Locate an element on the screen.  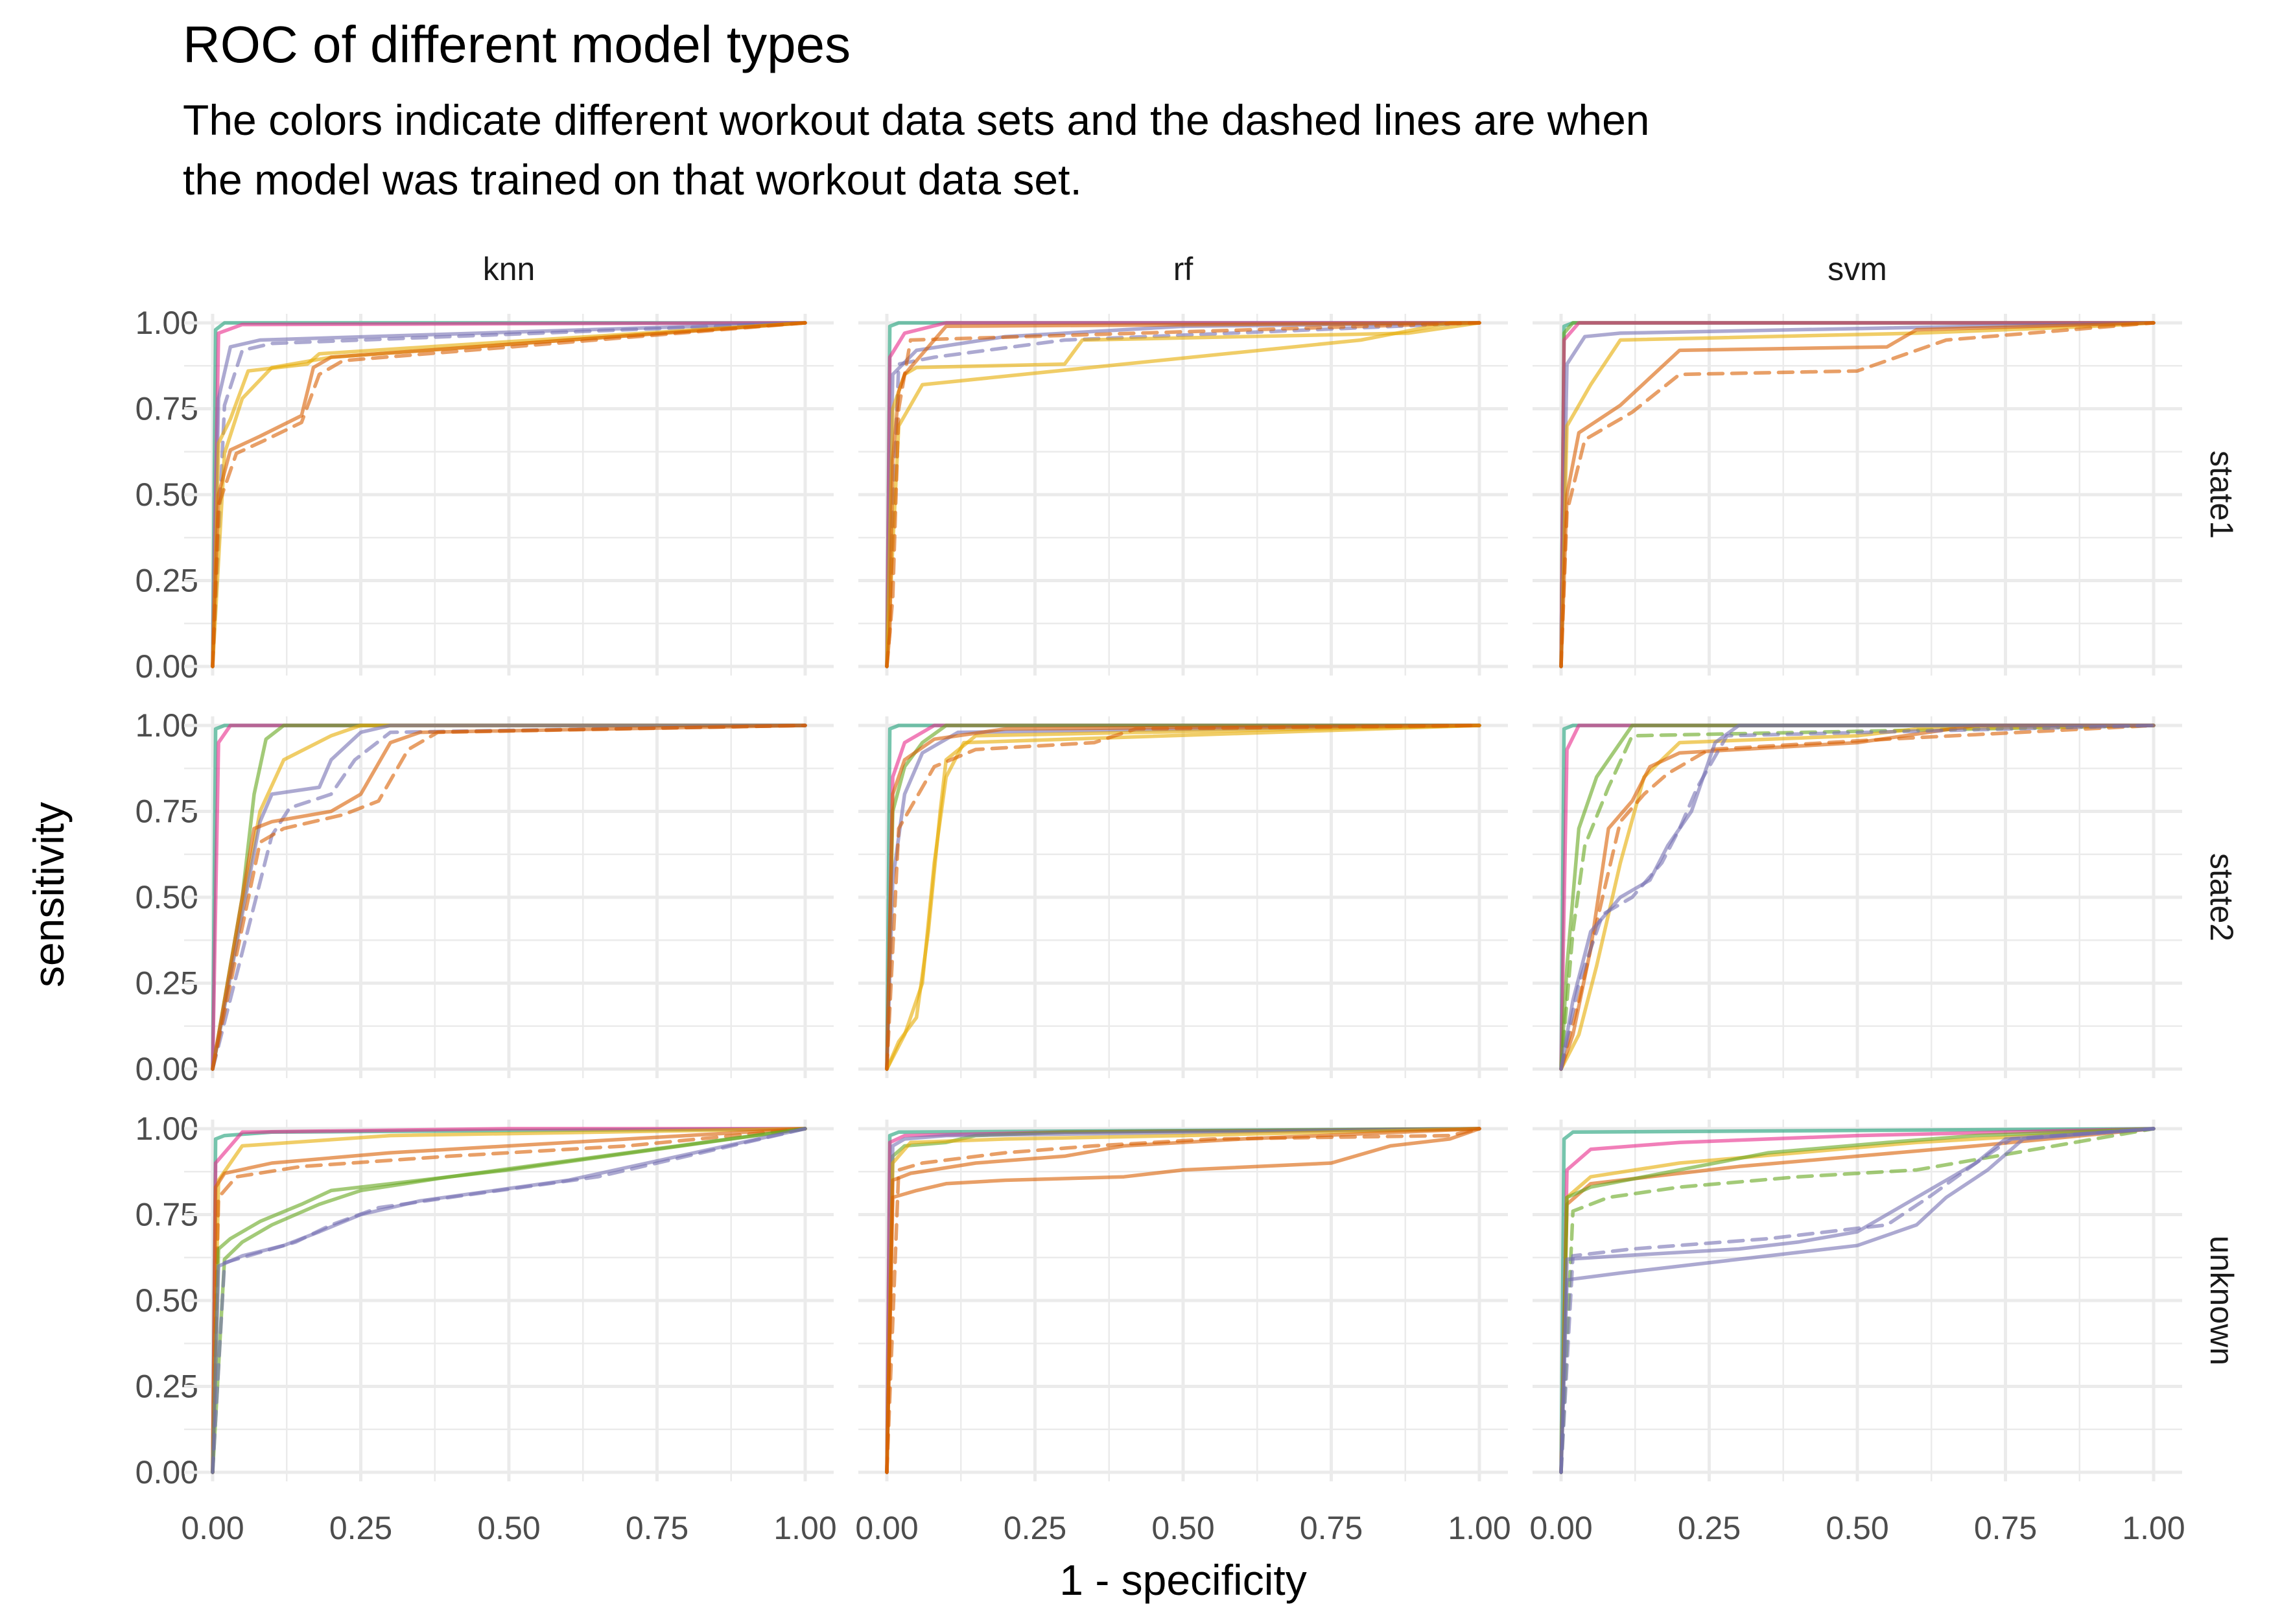
chart-title: ROC of different model types is located at coordinates (517, 44).